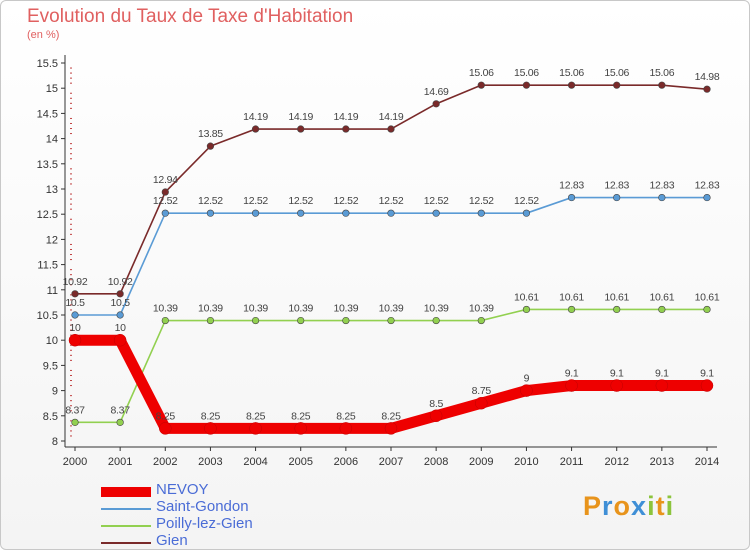 The image size is (750, 551). Describe the element at coordinates (628, 506) in the screenshot. I see `proxiti-logo: Proxiti` at that location.